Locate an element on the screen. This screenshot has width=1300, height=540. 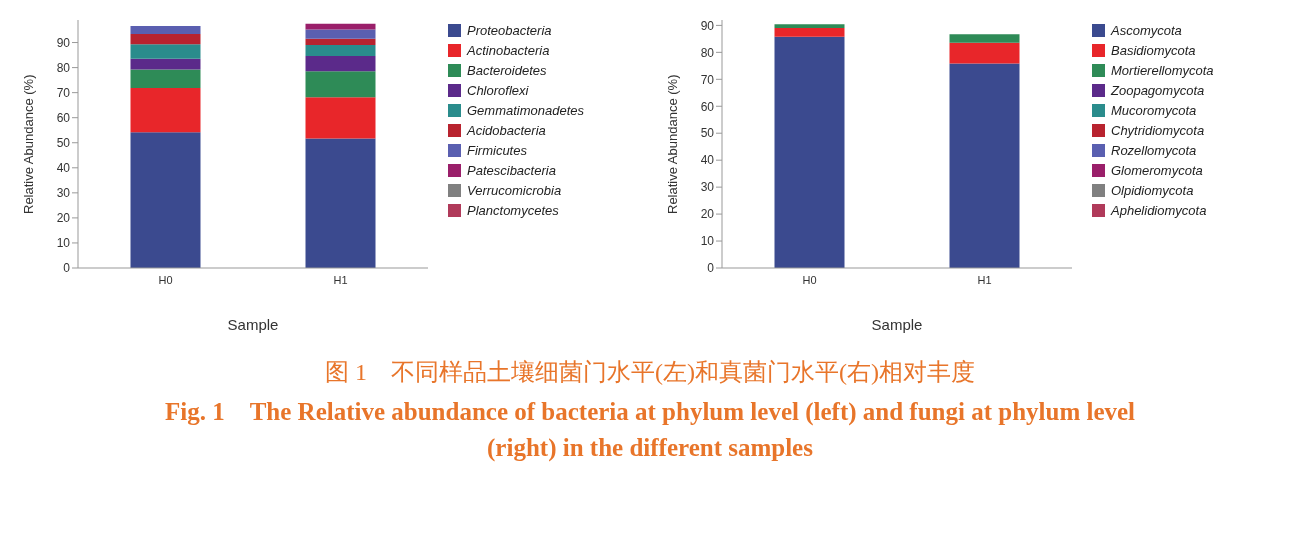
legend-label: Chytridiomycota is located at coordinates (1158, 130).